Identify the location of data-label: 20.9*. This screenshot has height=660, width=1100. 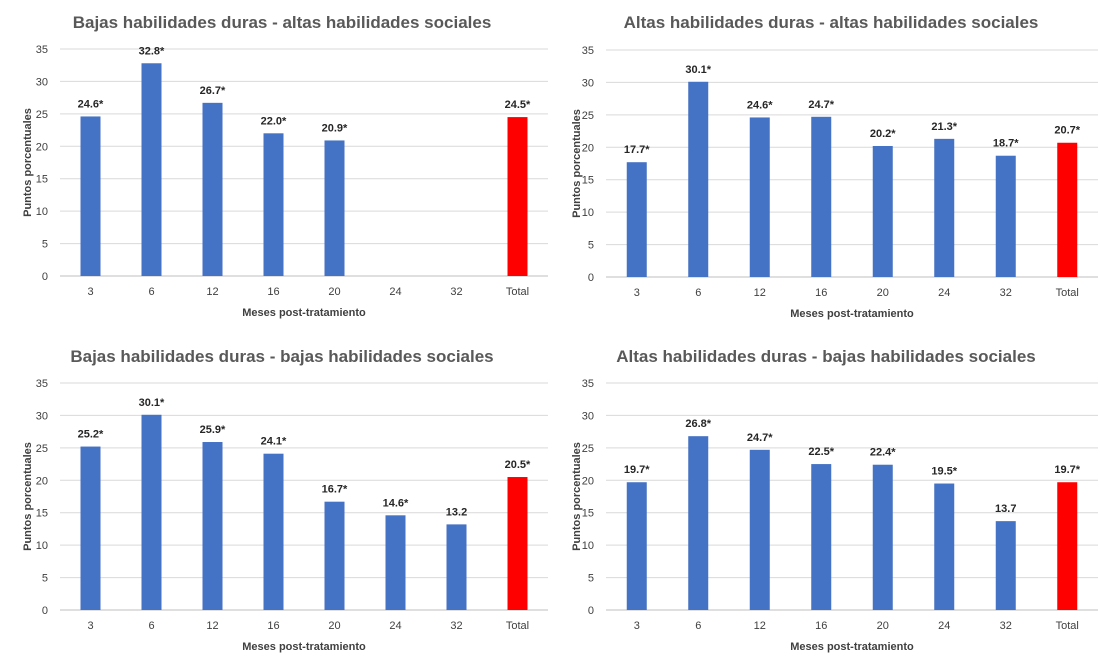
(335, 128).